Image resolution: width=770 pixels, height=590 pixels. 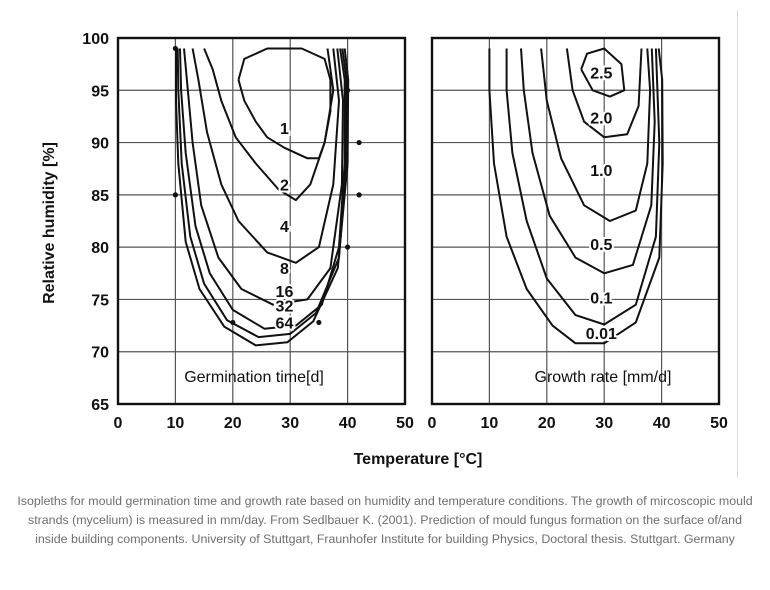 I want to click on y-tick-label: 70, so click(x=100, y=353).